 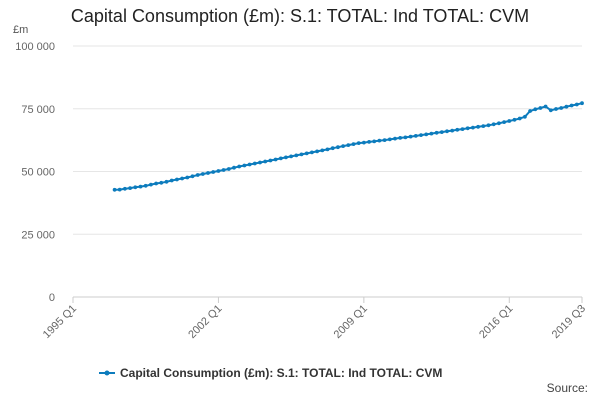 I want to click on x-tick-label: 2016 Q1, so click(x=496, y=322).